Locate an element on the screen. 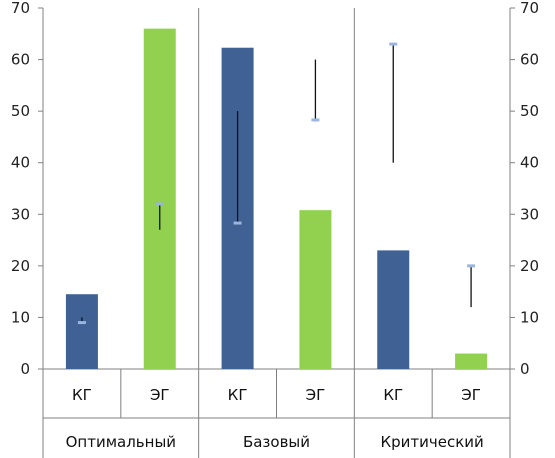 Image resolution: width=555 pixels, height=458 pixels. y-tick-label-left: 10 is located at coordinates (20, 317).